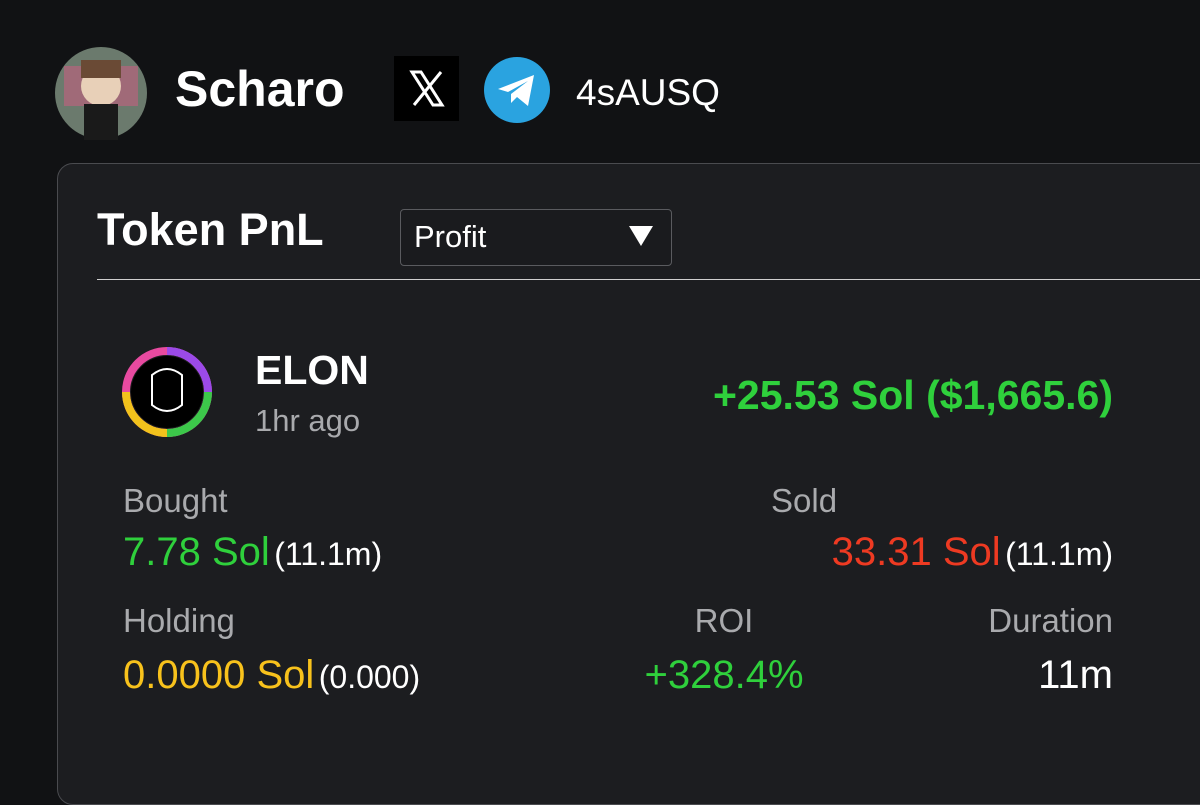 The image size is (1200, 805). I want to click on token-icon, so click(167, 392).